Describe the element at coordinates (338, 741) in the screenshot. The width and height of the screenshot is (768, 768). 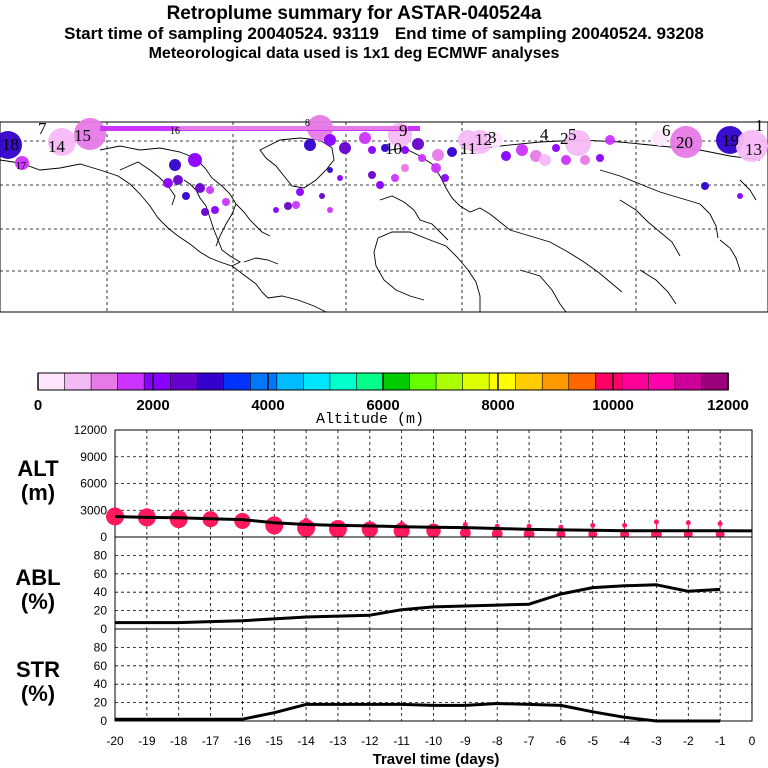
I see `x-tick-label: -13` at that location.